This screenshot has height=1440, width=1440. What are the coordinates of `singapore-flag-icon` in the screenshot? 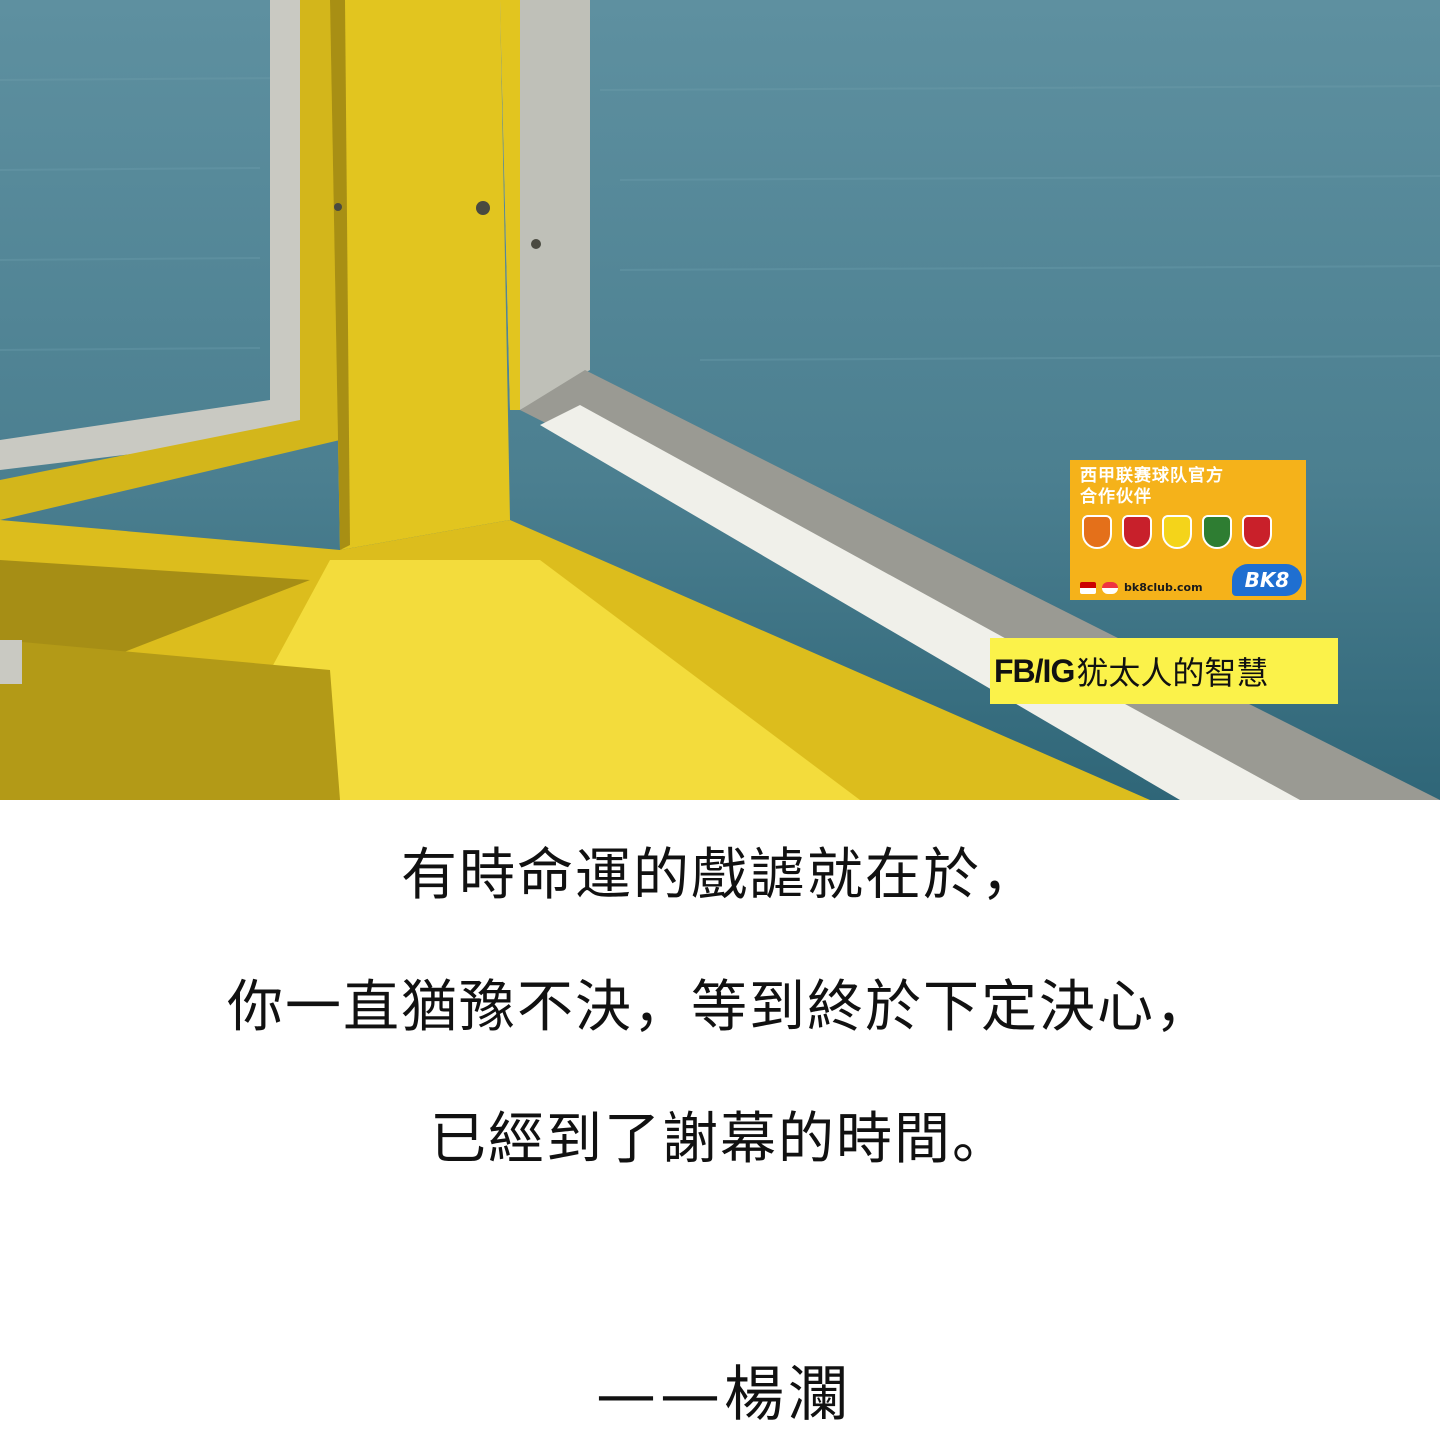 It's located at (1110, 587).